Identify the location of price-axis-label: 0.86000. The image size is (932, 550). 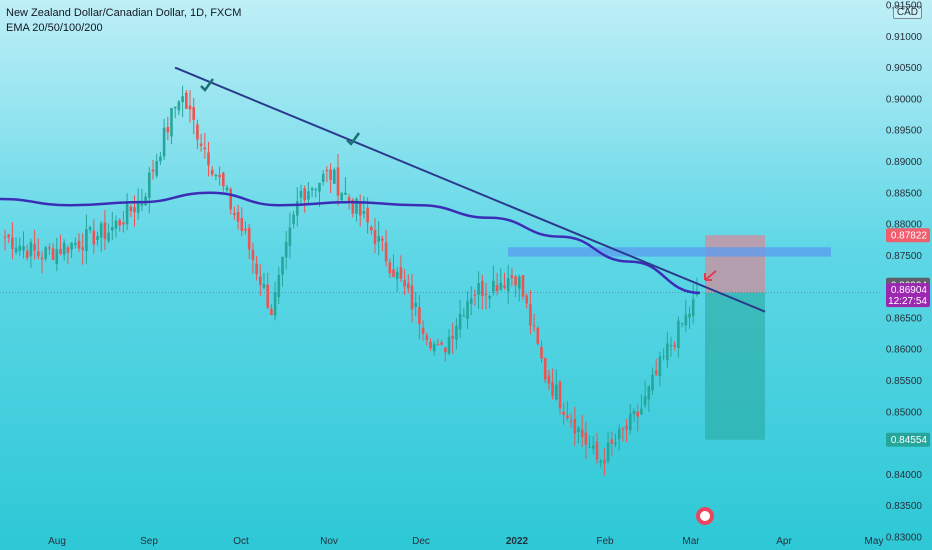
(904, 350).